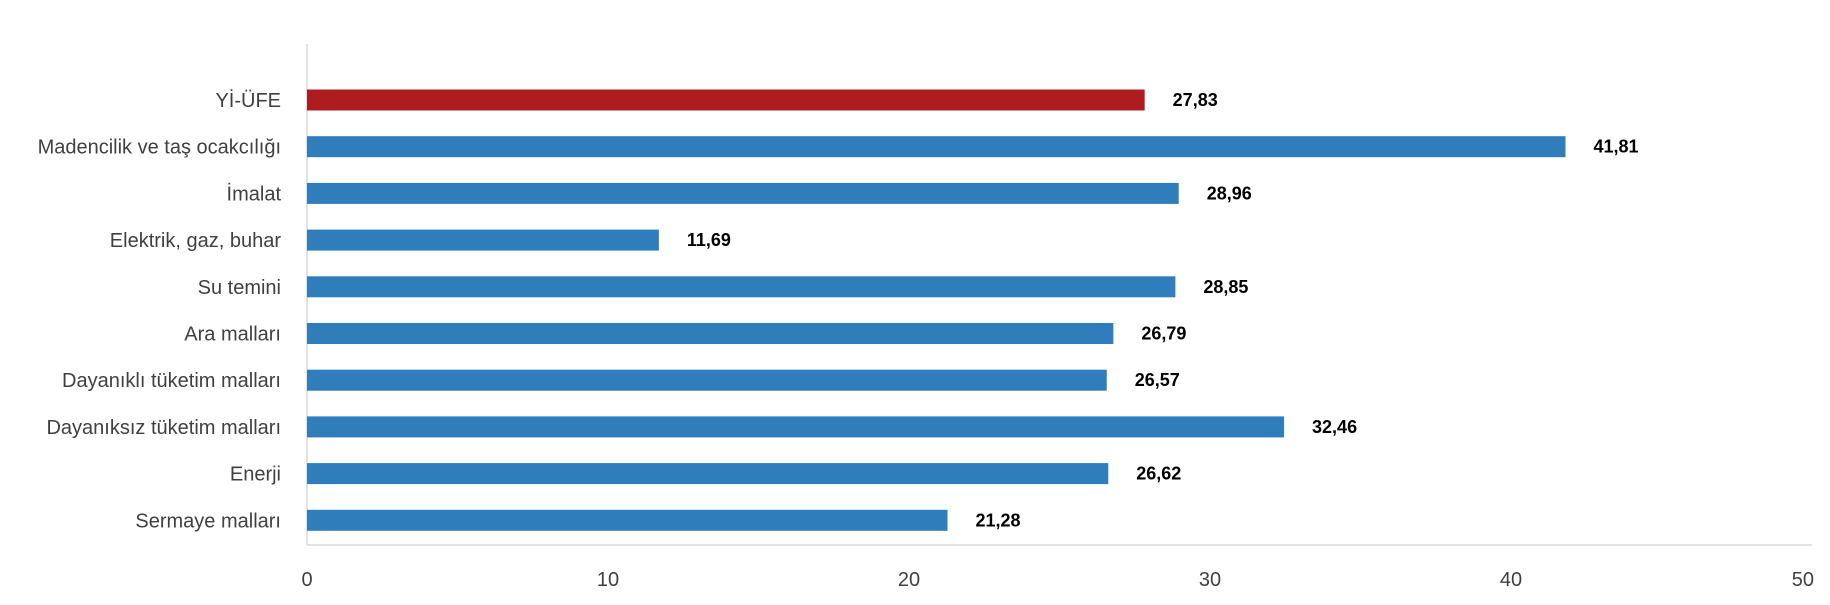  What do you see at coordinates (608, 580) in the screenshot?
I see `x-tick-label: 10` at bounding box center [608, 580].